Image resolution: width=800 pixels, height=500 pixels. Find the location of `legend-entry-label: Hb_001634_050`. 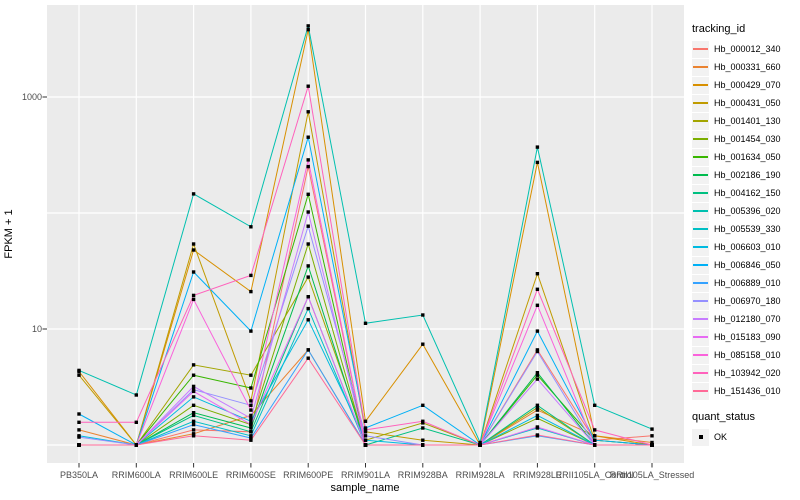

legend-entry-label: Hb_001634_050 is located at coordinates (747, 157).